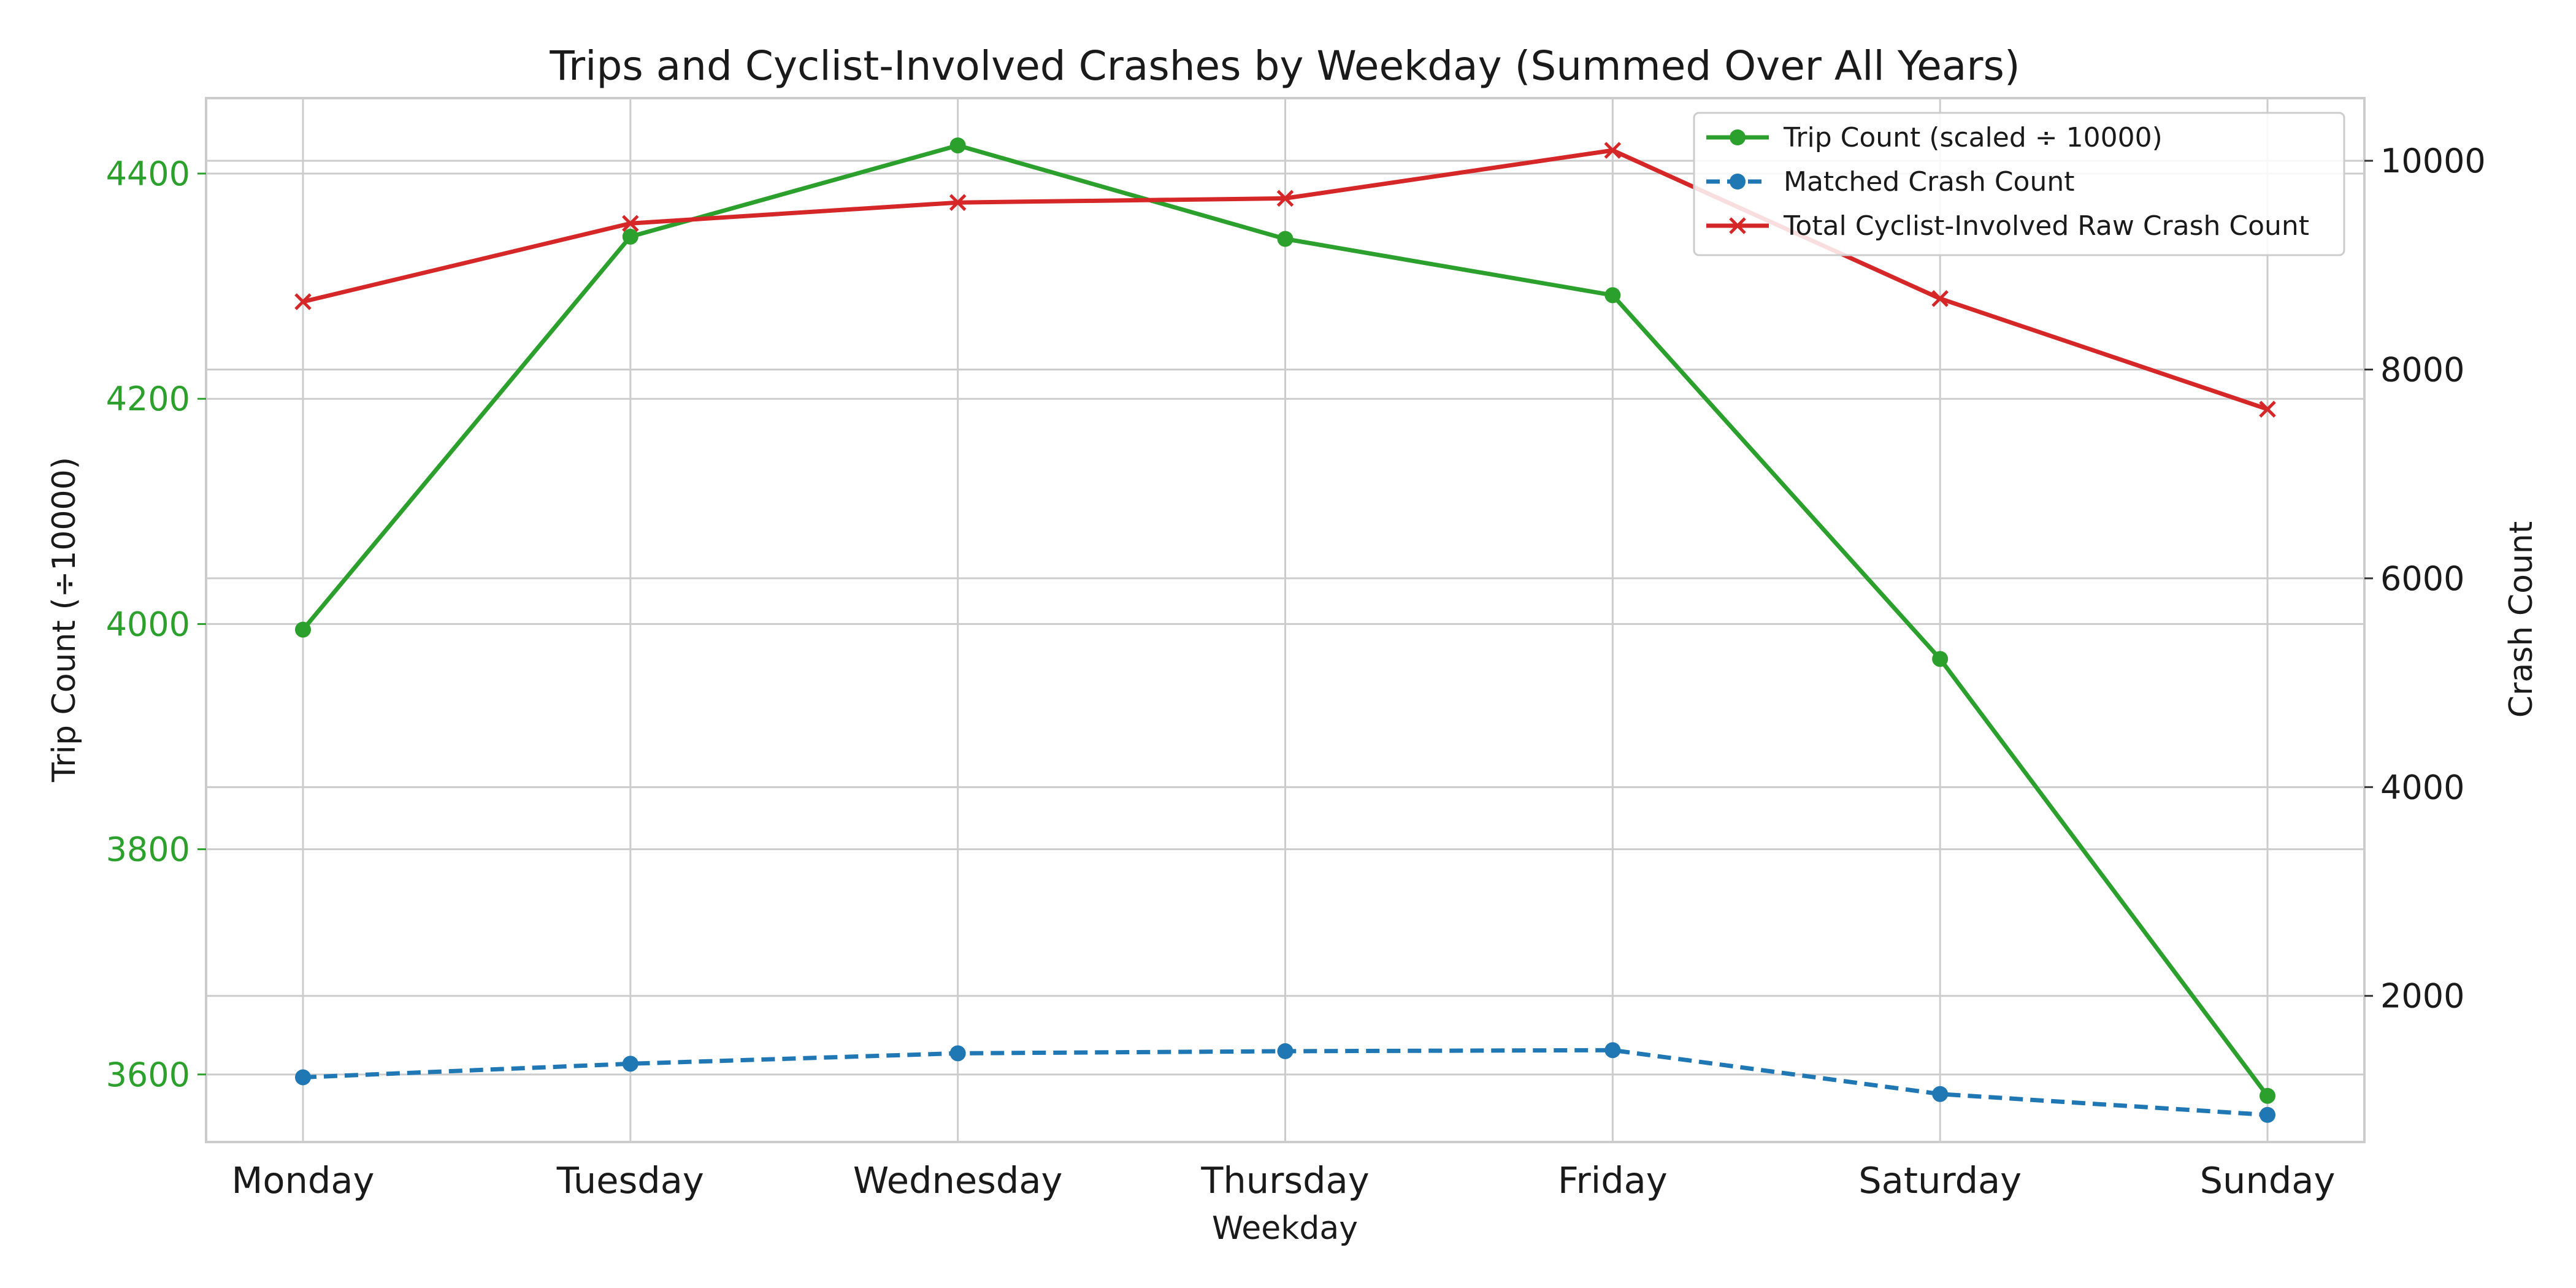 This screenshot has height=1288, width=2576. Describe the element at coordinates (630, 1180) in the screenshot. I see `x-tick-label: Tuesday` at that location.